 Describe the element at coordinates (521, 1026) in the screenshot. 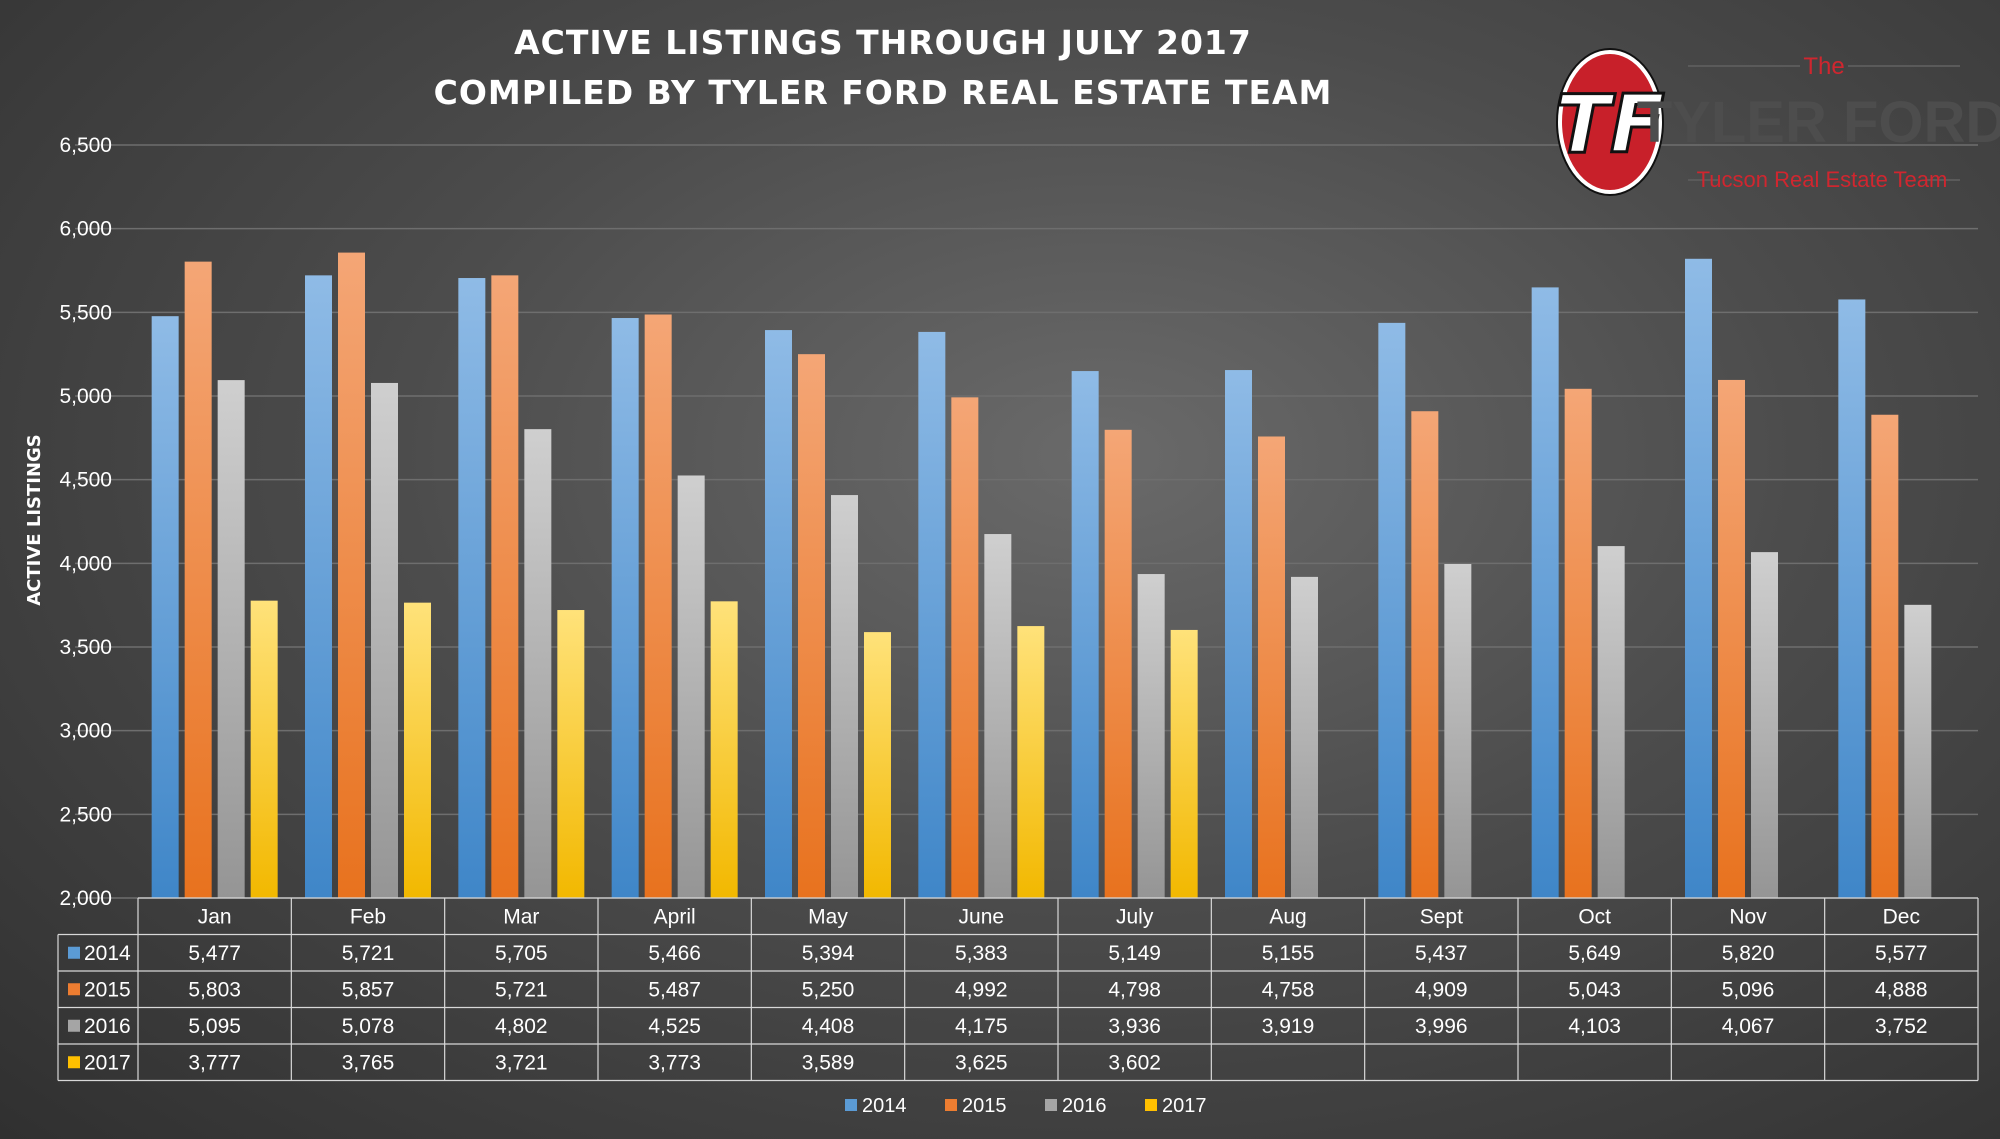

I see `data-label: 4,802` at that location.